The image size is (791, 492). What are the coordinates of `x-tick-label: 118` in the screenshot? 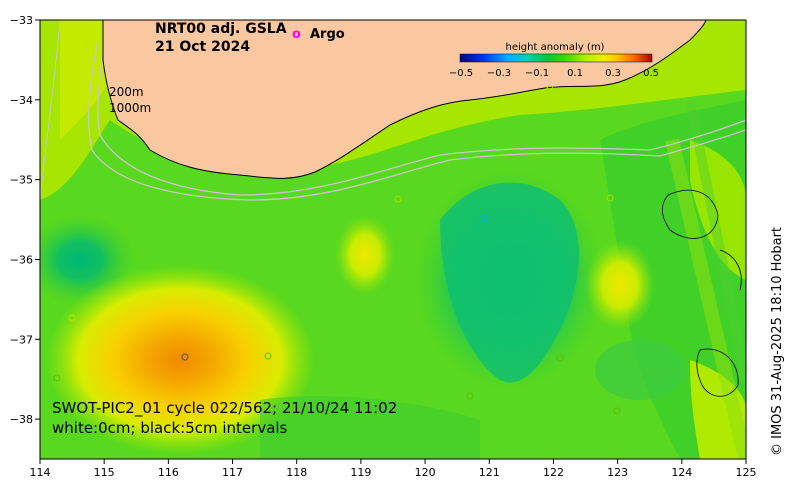 It's located at (296, 472).